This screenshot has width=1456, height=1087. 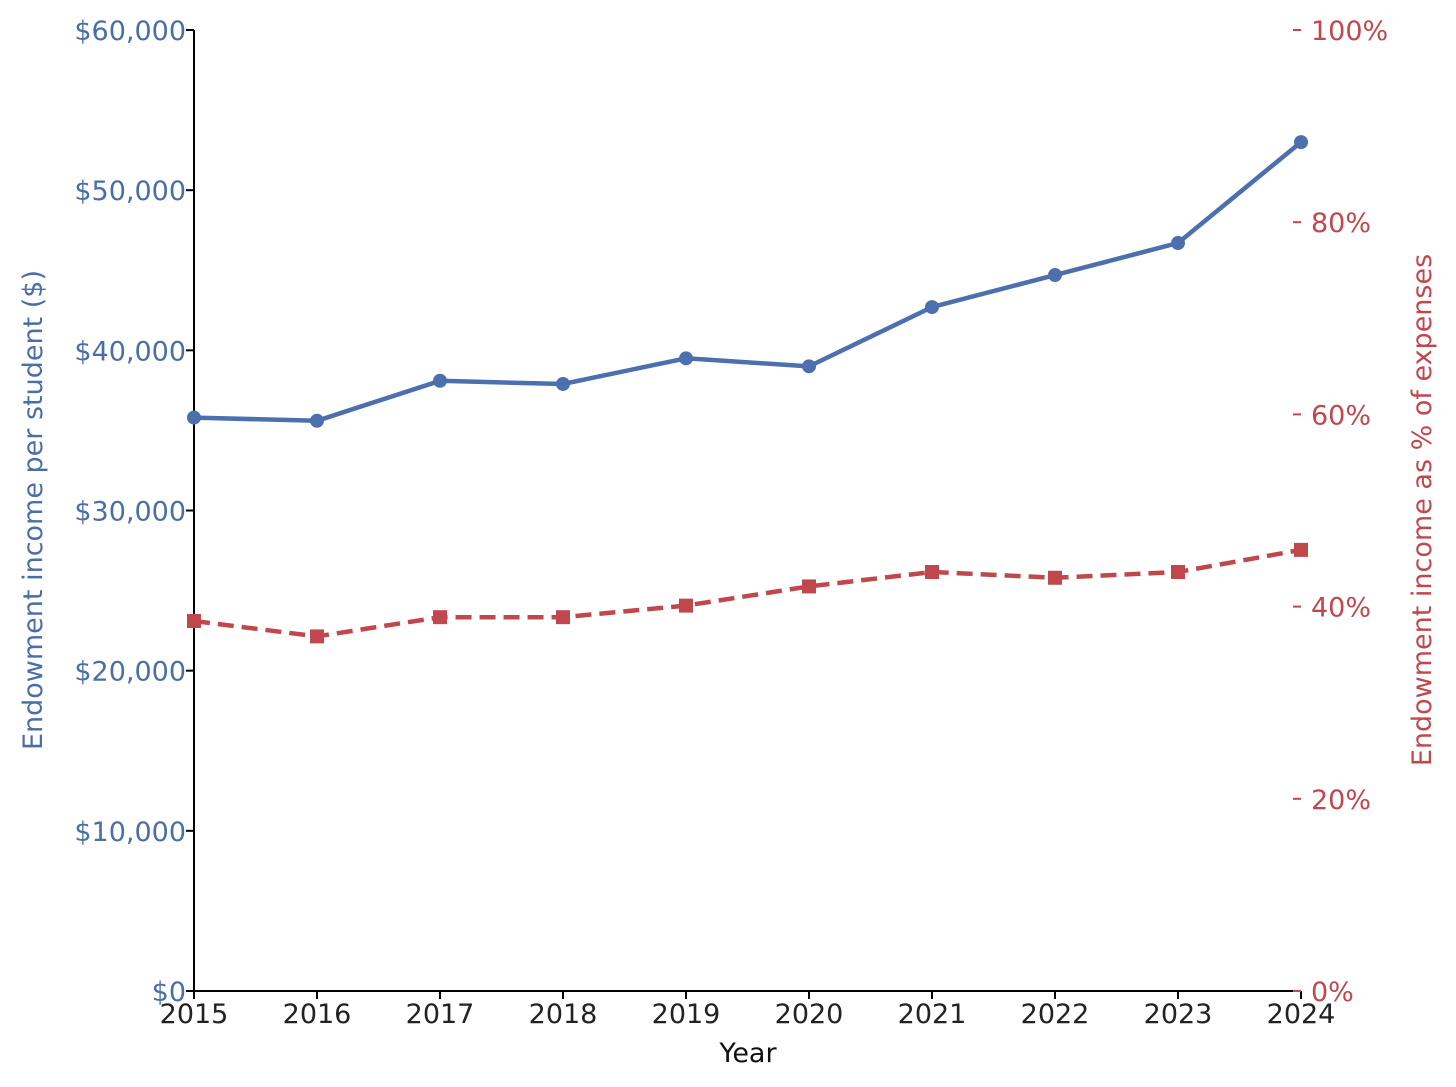 I want to click on y-axis-label-right: Endowment income as % of expenses, so click(x=1422, y=510).